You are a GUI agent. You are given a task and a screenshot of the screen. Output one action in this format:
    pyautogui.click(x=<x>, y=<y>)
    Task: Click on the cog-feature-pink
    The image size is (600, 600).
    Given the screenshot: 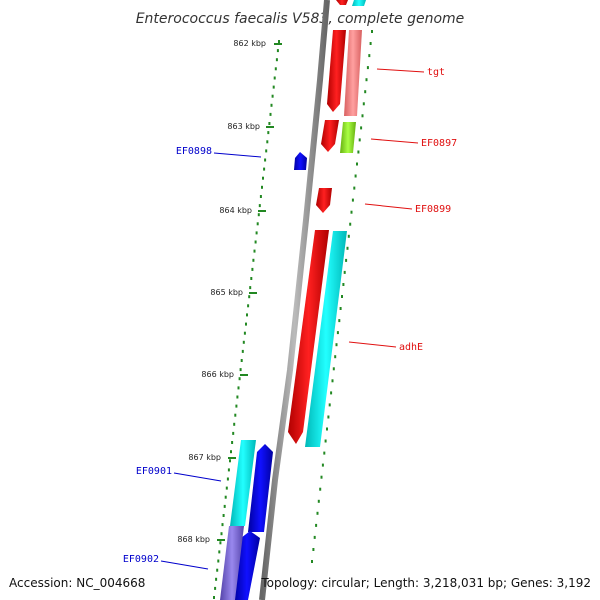 What is the action you would take?
    pyautogui.click(x=353, y=73)
    